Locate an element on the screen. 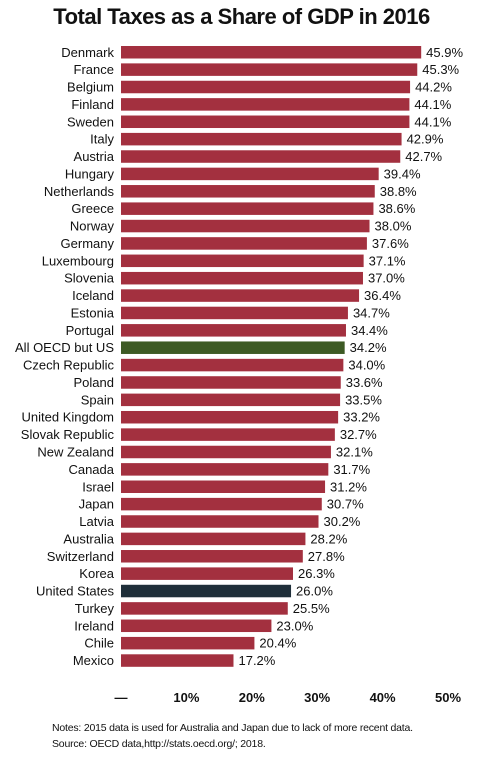 The height and width of the screenshot is (759, 483). category-label: Australia is located at coordinates (88, 538).